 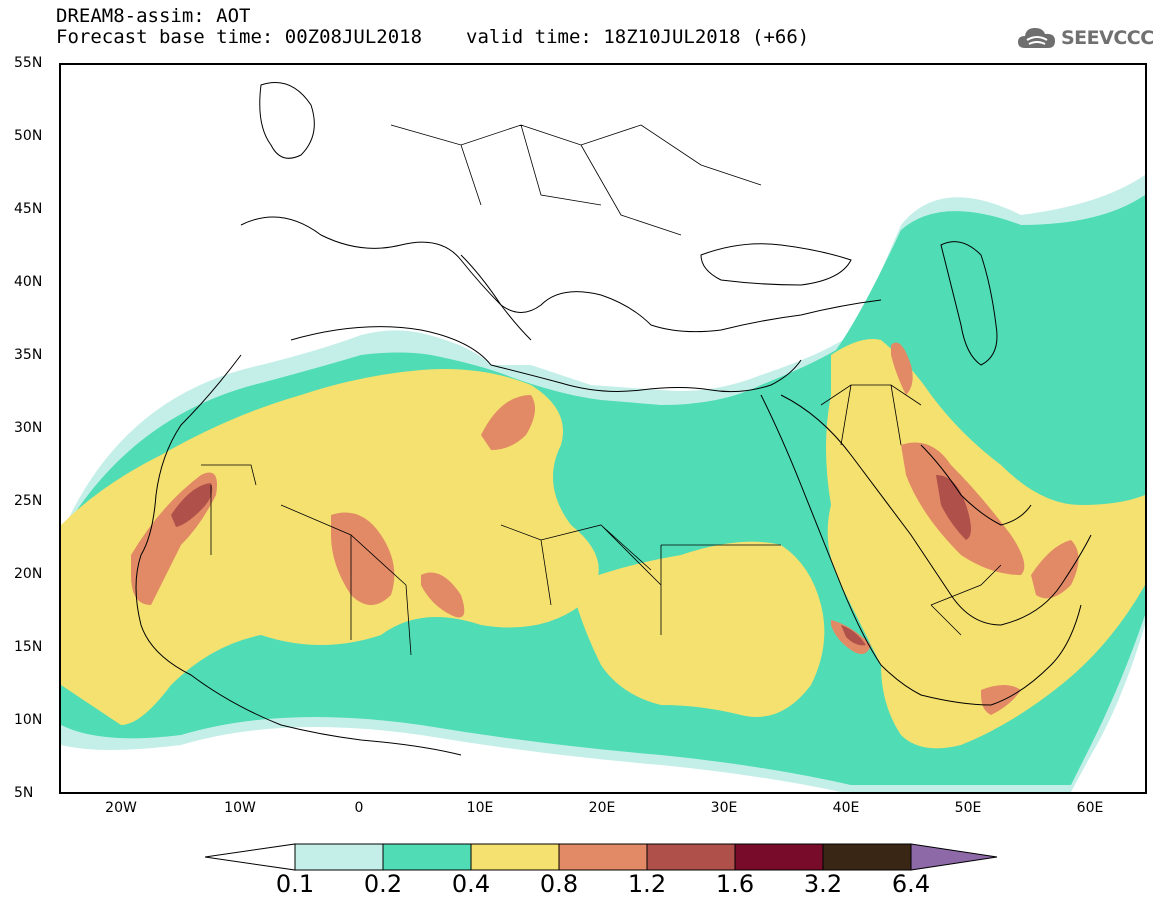 What do you see at coordinates (976, 485) in the screenshot?
I see `coastline-gulf` at bounding box center [976, 485].